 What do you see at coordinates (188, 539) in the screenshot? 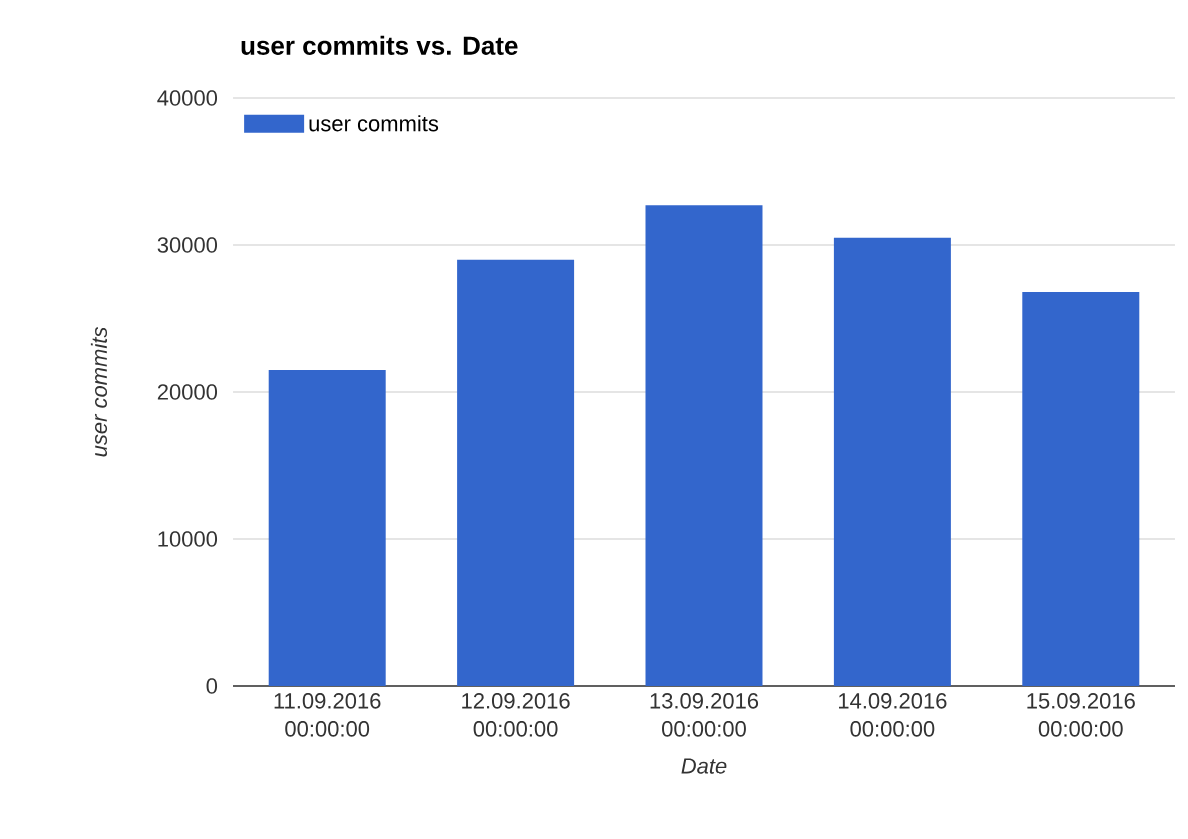
I see `y-tick-label: 10000` at bounding box center [188, 539].